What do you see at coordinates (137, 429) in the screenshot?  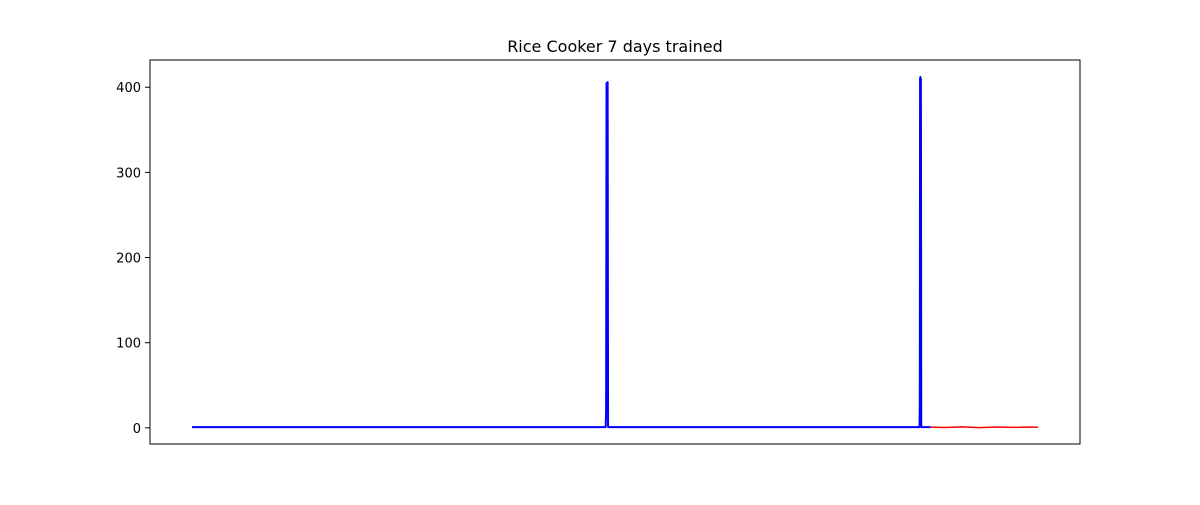 I see `y-tick-label: 0` at bounding box center [137, 429].